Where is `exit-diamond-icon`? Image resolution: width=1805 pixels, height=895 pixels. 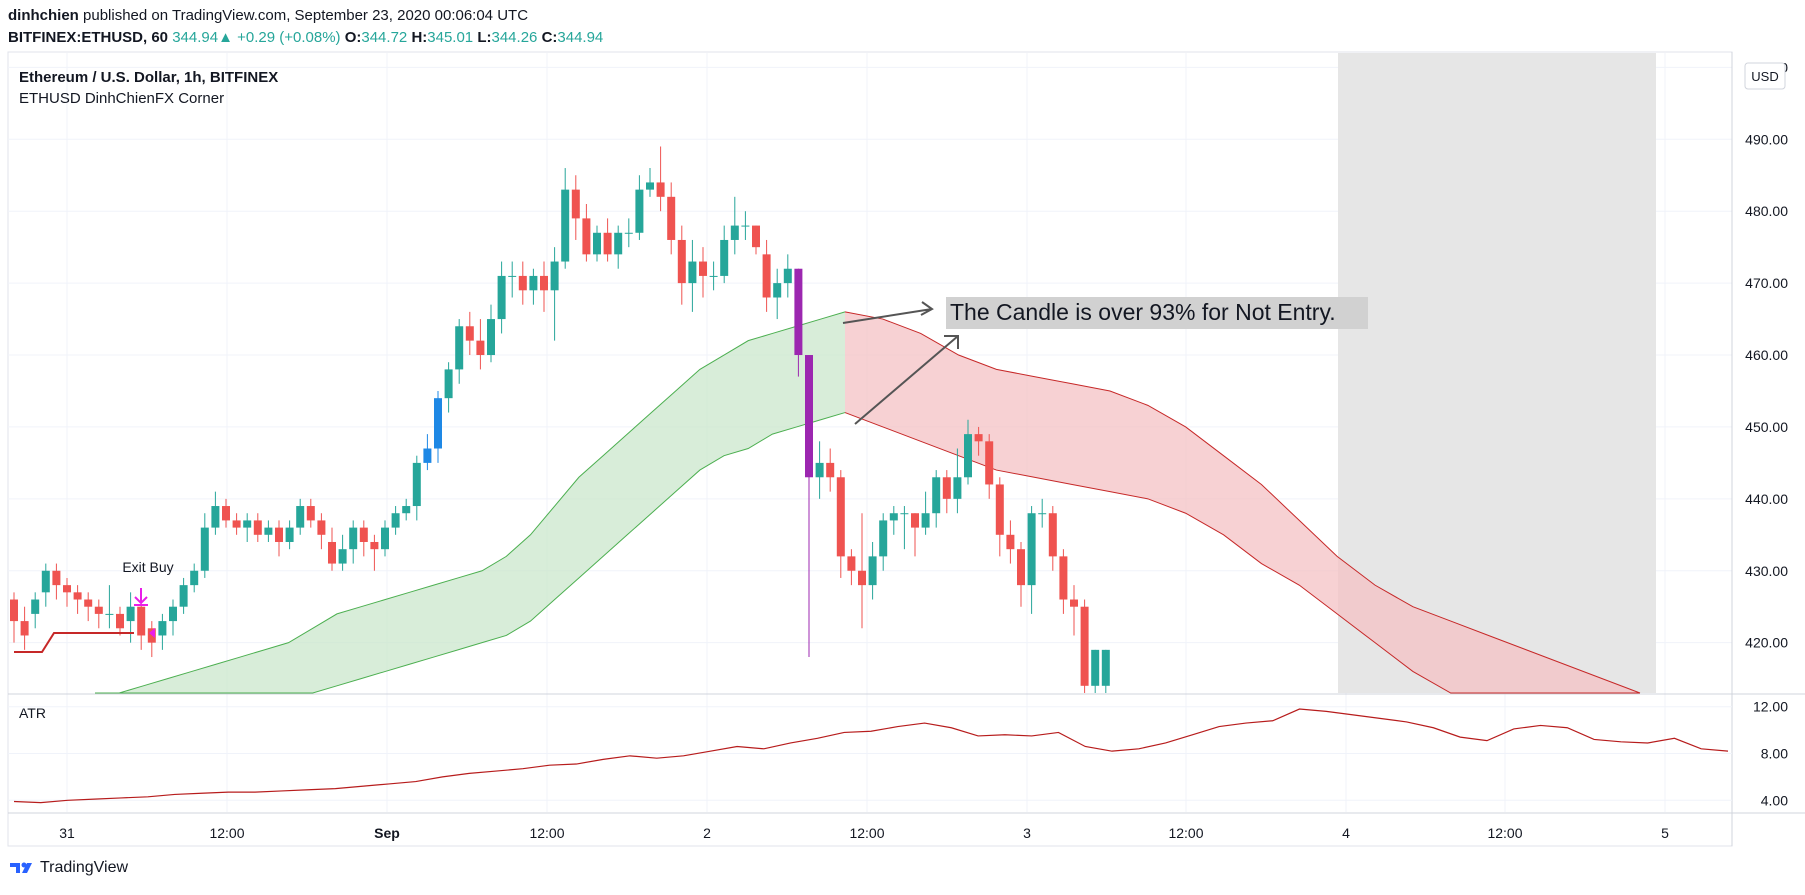 exit-diamond-icon is located at coordinates (152, 633).